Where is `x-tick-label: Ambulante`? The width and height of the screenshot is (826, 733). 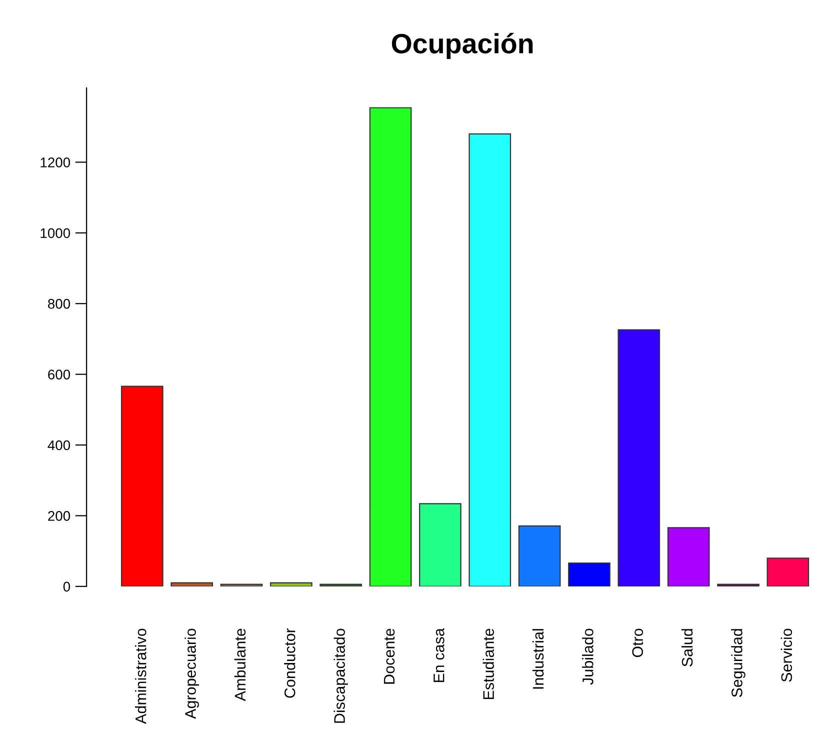
x-tick-label: Ambulante is located at coordinates (240, 665).